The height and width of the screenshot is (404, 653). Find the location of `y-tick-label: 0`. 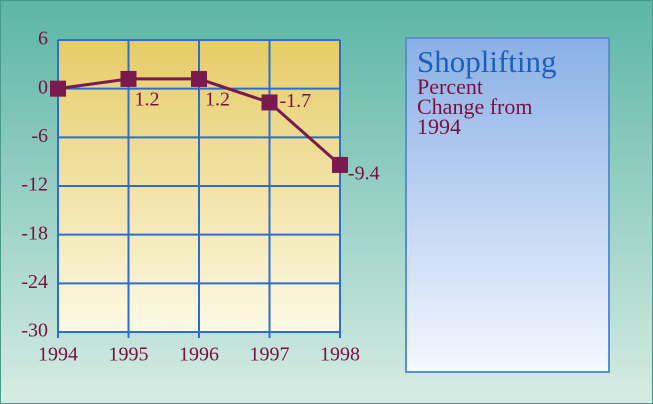

y-tick-label: 0 is located at coordinates (43, 87).